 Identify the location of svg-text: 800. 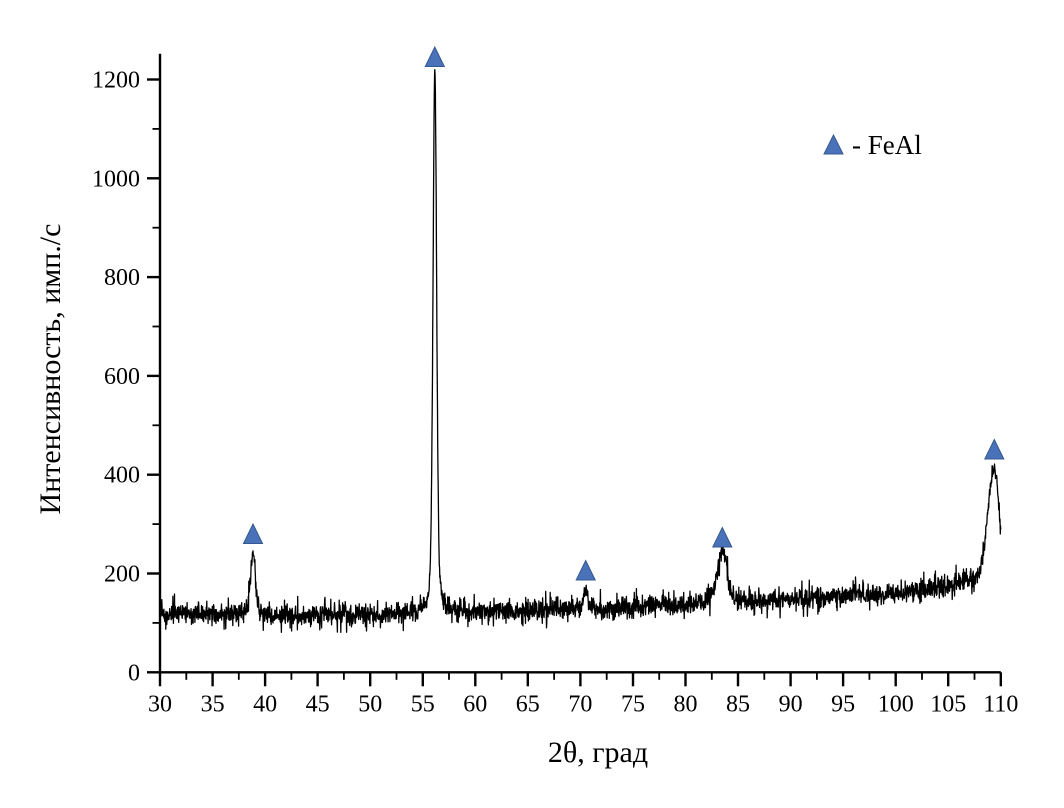
(122, 278).